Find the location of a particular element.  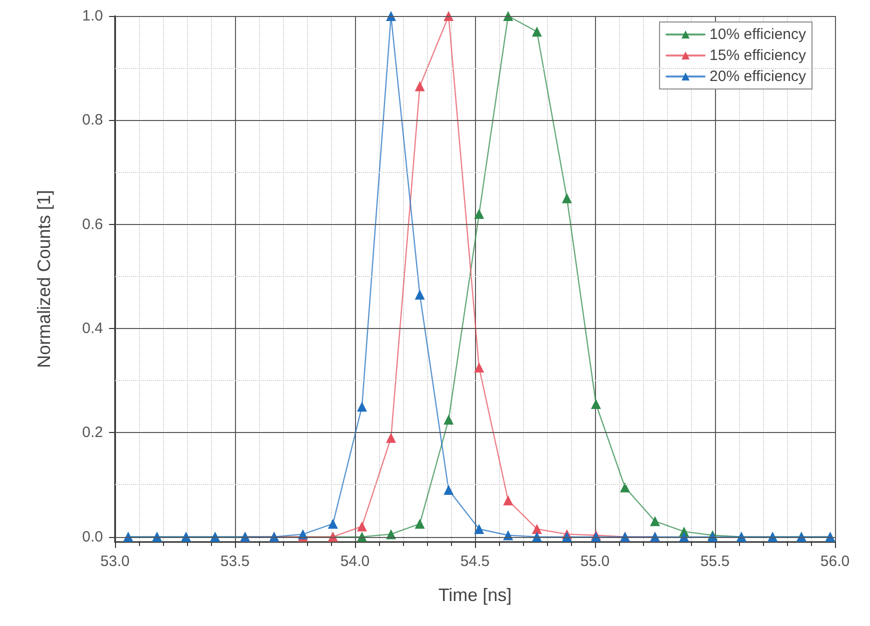

x-tick-label: 54.5 is located at coordinates (475, 561).